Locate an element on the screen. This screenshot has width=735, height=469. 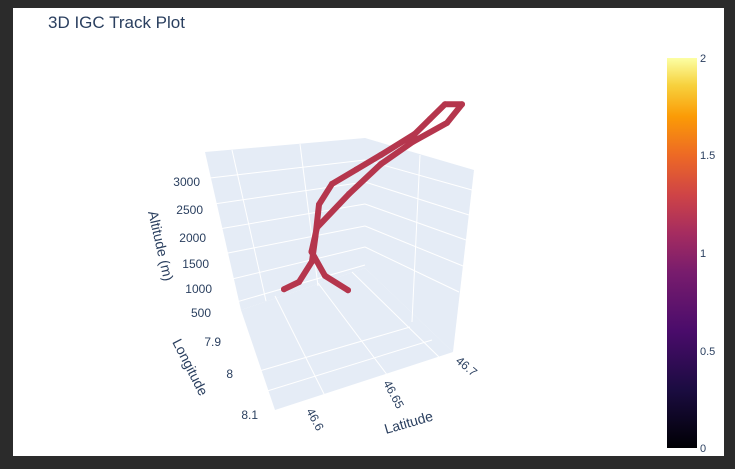
y-tick: 8.1 is located at coordinates (249, 415).